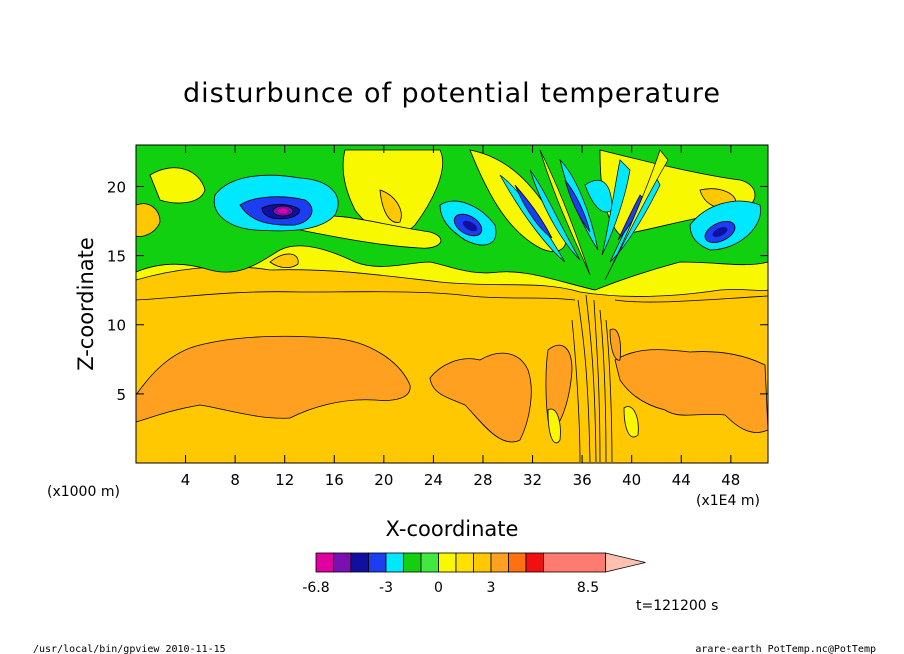 The height and width of the screenshot is (654, 904). What do you see at coordinates (334, 480) in the screenshot?
I see `x-tick-label: 16` at bounding box center [334, 480].